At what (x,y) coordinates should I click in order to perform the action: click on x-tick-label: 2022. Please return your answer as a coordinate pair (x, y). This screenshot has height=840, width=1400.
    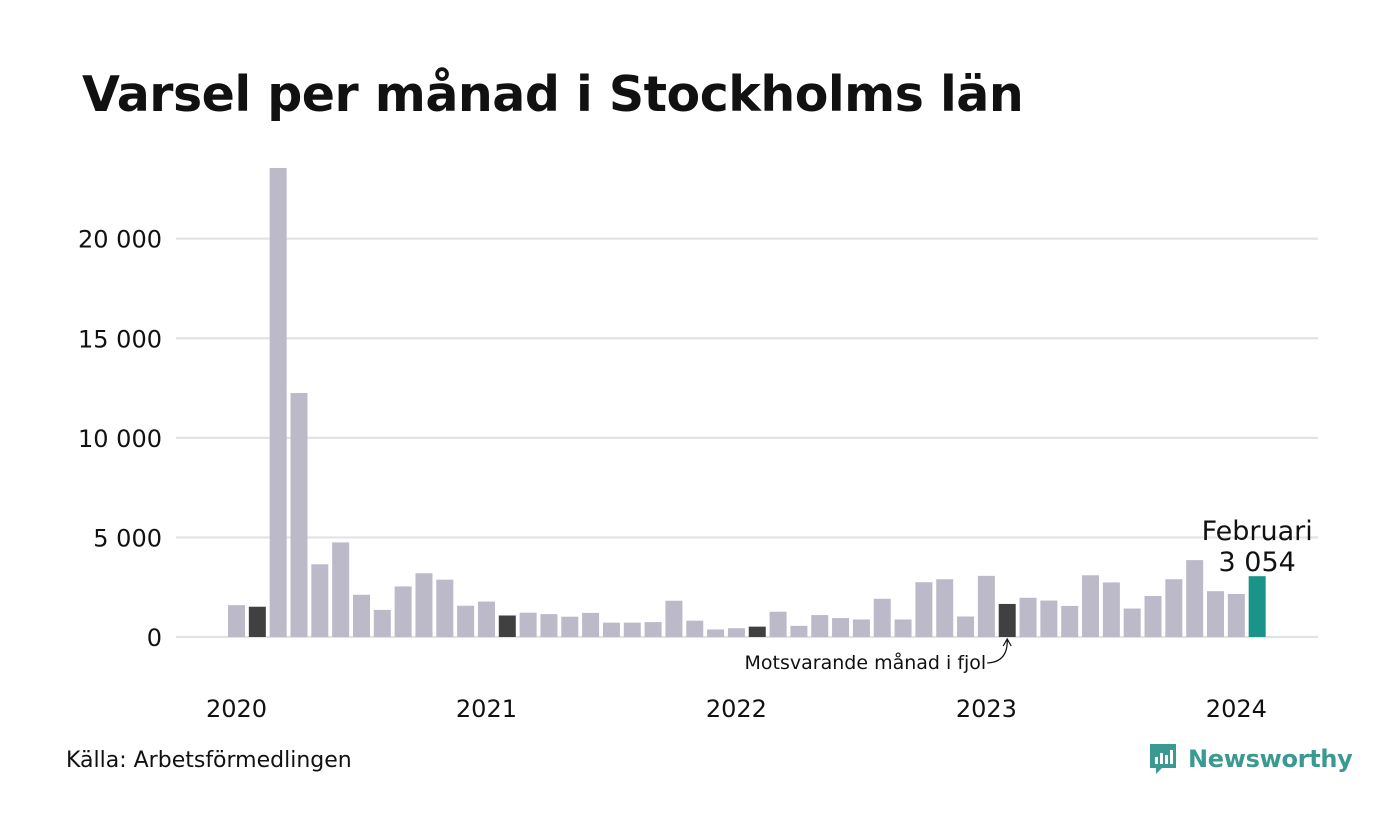
    Looking at the image, I should click on (736, 709).